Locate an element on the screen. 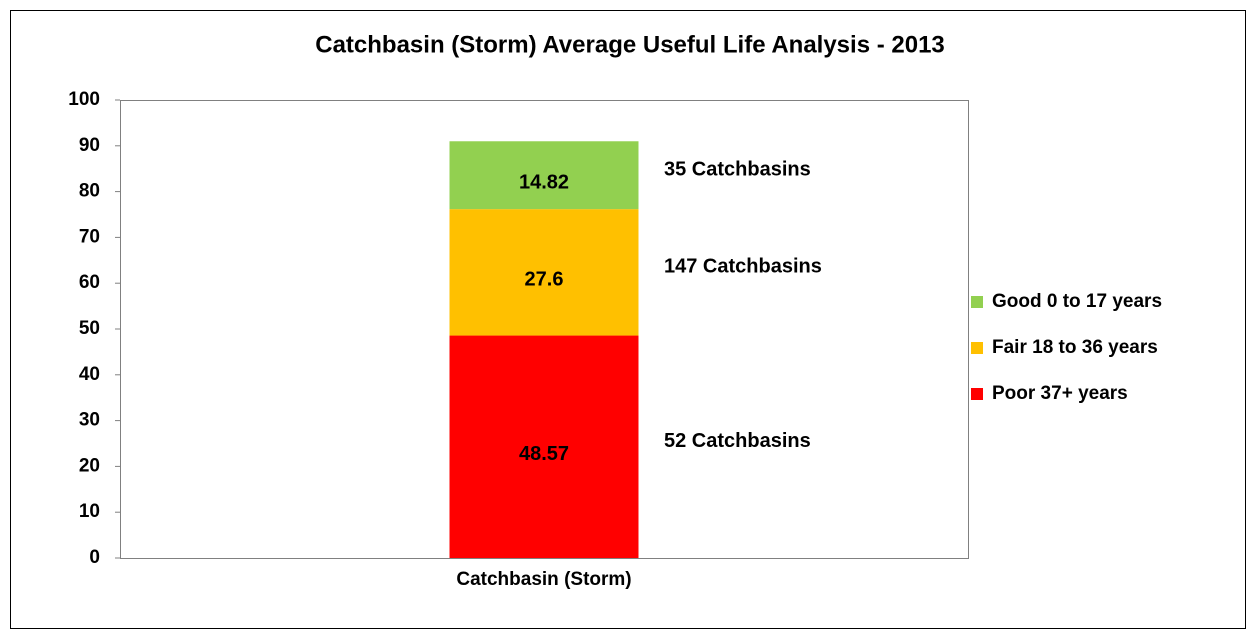 Image resolution: width=1256 pixels, height=630 pixels. legend-label: Poor 37+ years is located at coordinates (1060, 393).